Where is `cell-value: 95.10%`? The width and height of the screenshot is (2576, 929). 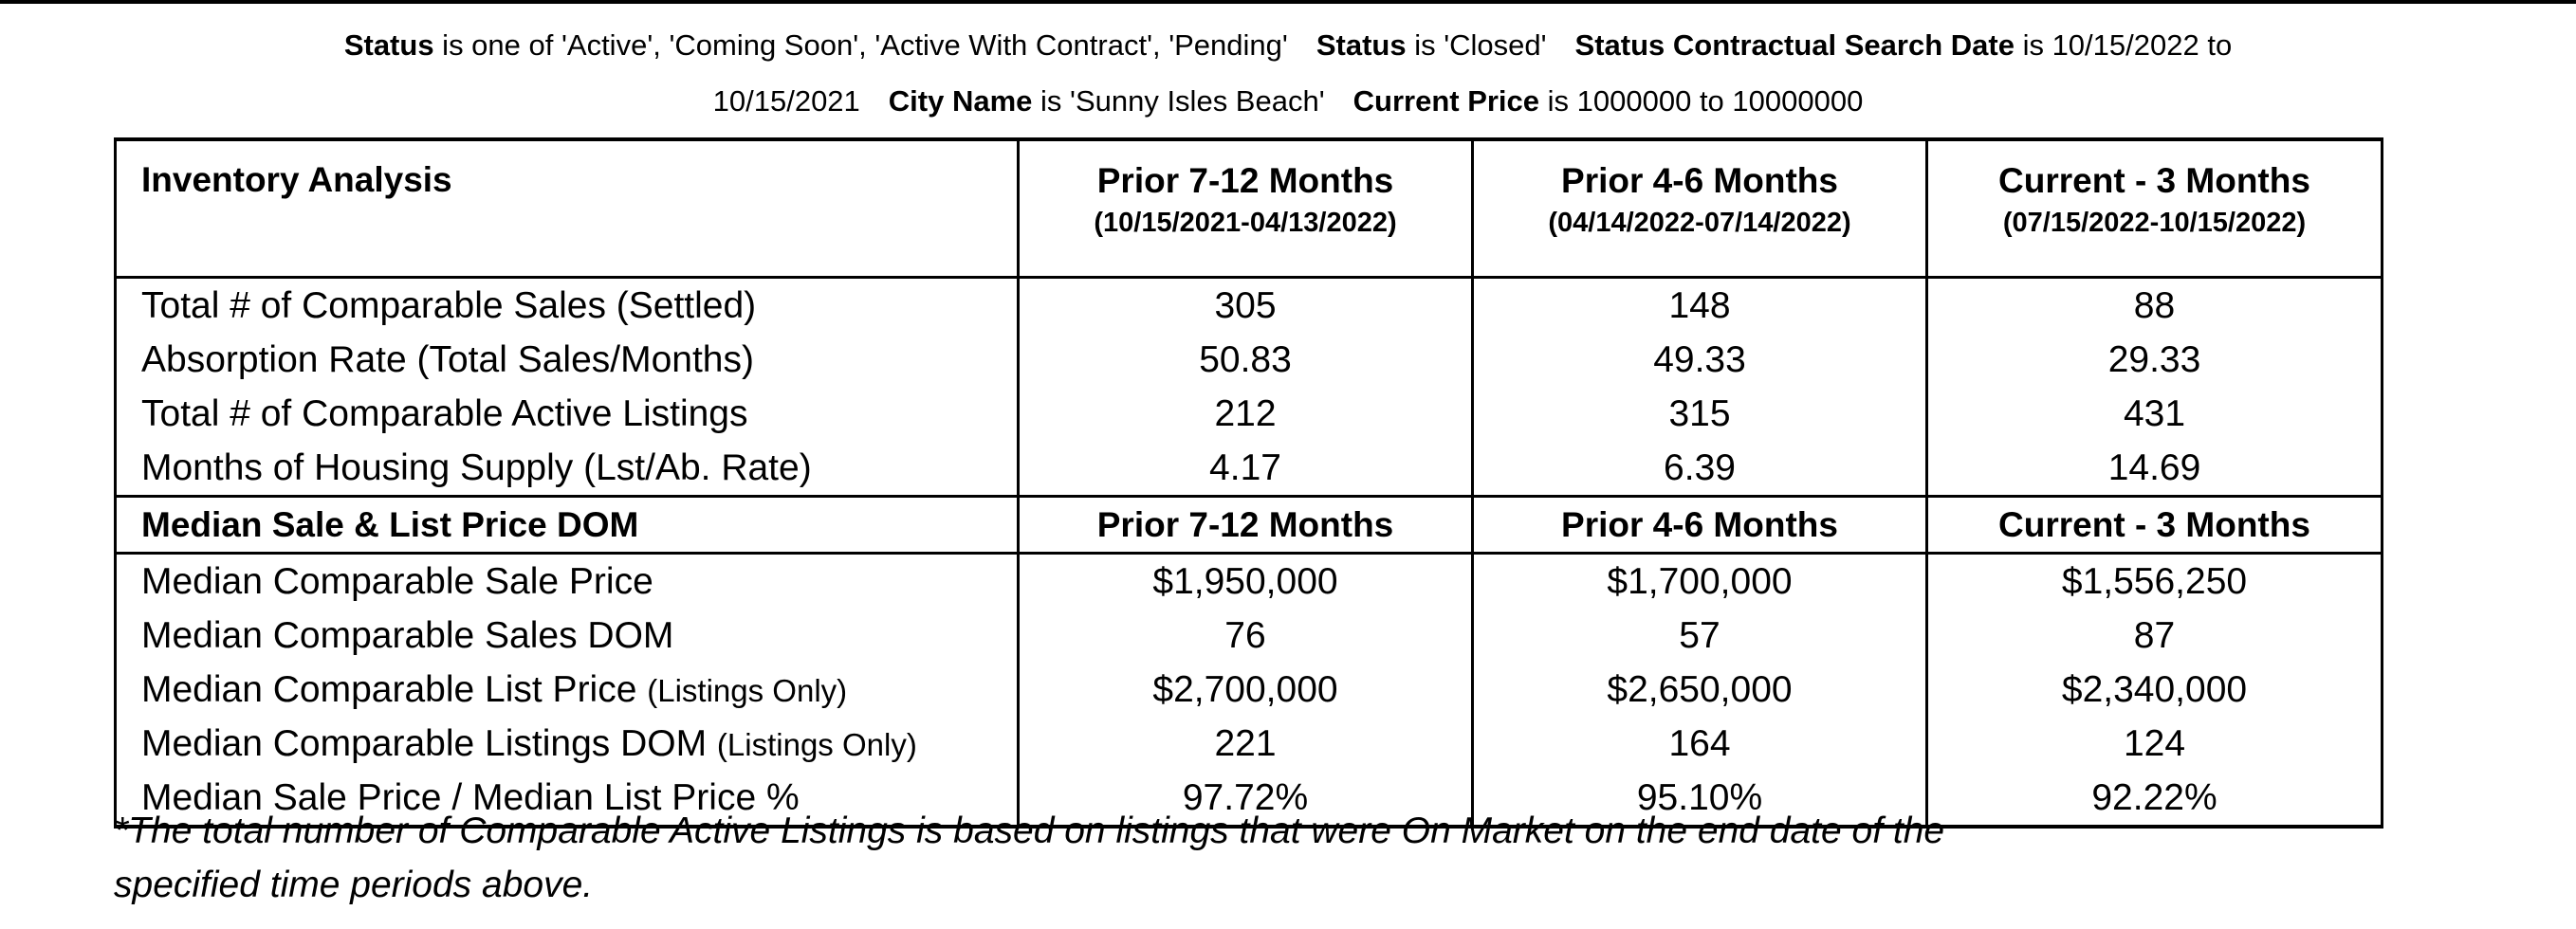 cell-value: 95.10% is located at coordinates (1699, 800).